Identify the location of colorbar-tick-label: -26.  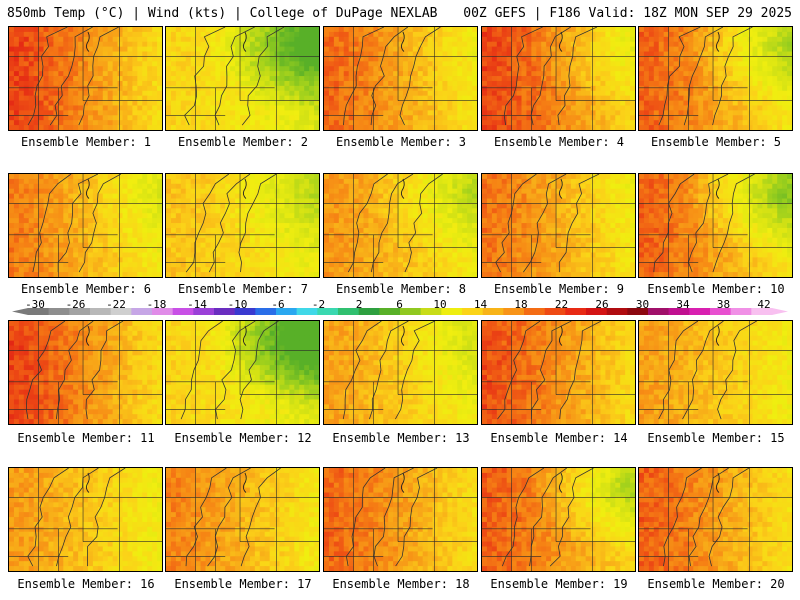
(75, 304).